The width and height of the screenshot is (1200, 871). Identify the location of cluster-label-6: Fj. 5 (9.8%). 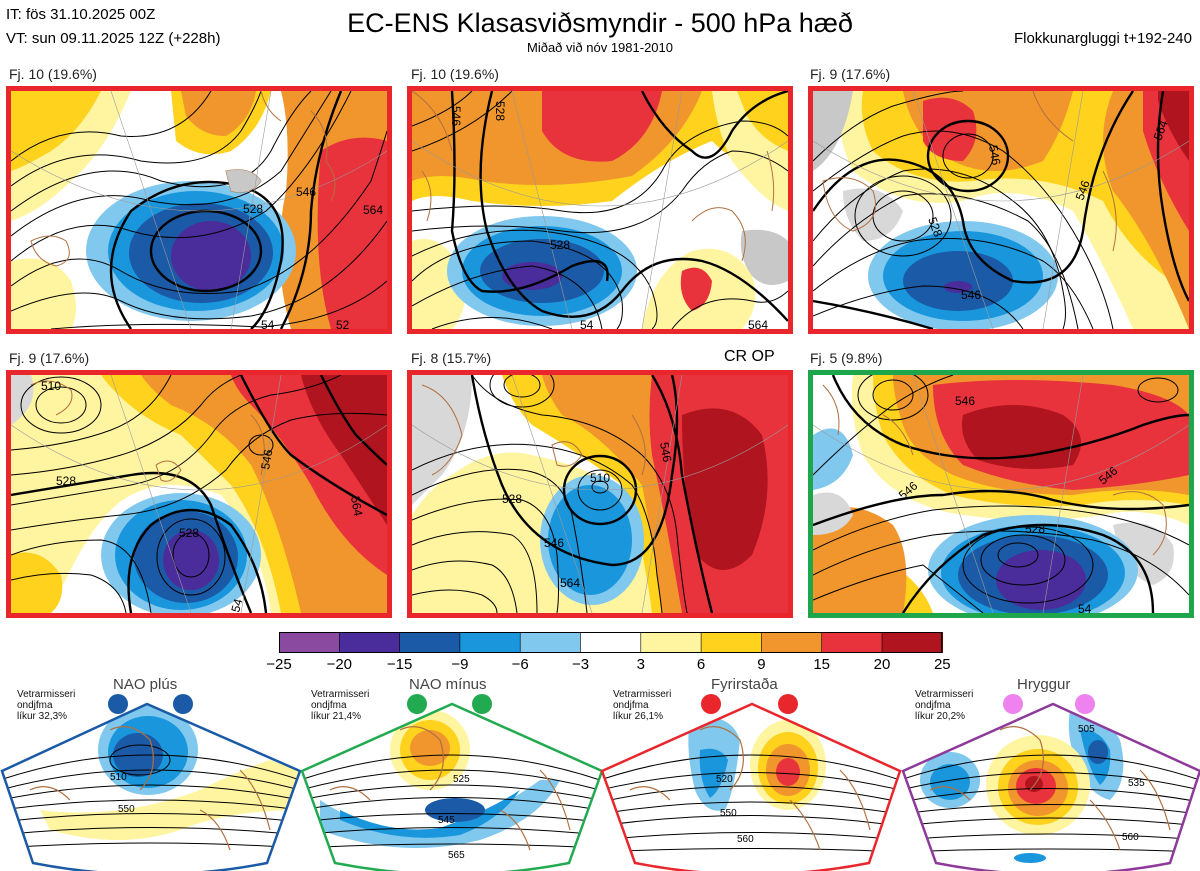
(846, 358).